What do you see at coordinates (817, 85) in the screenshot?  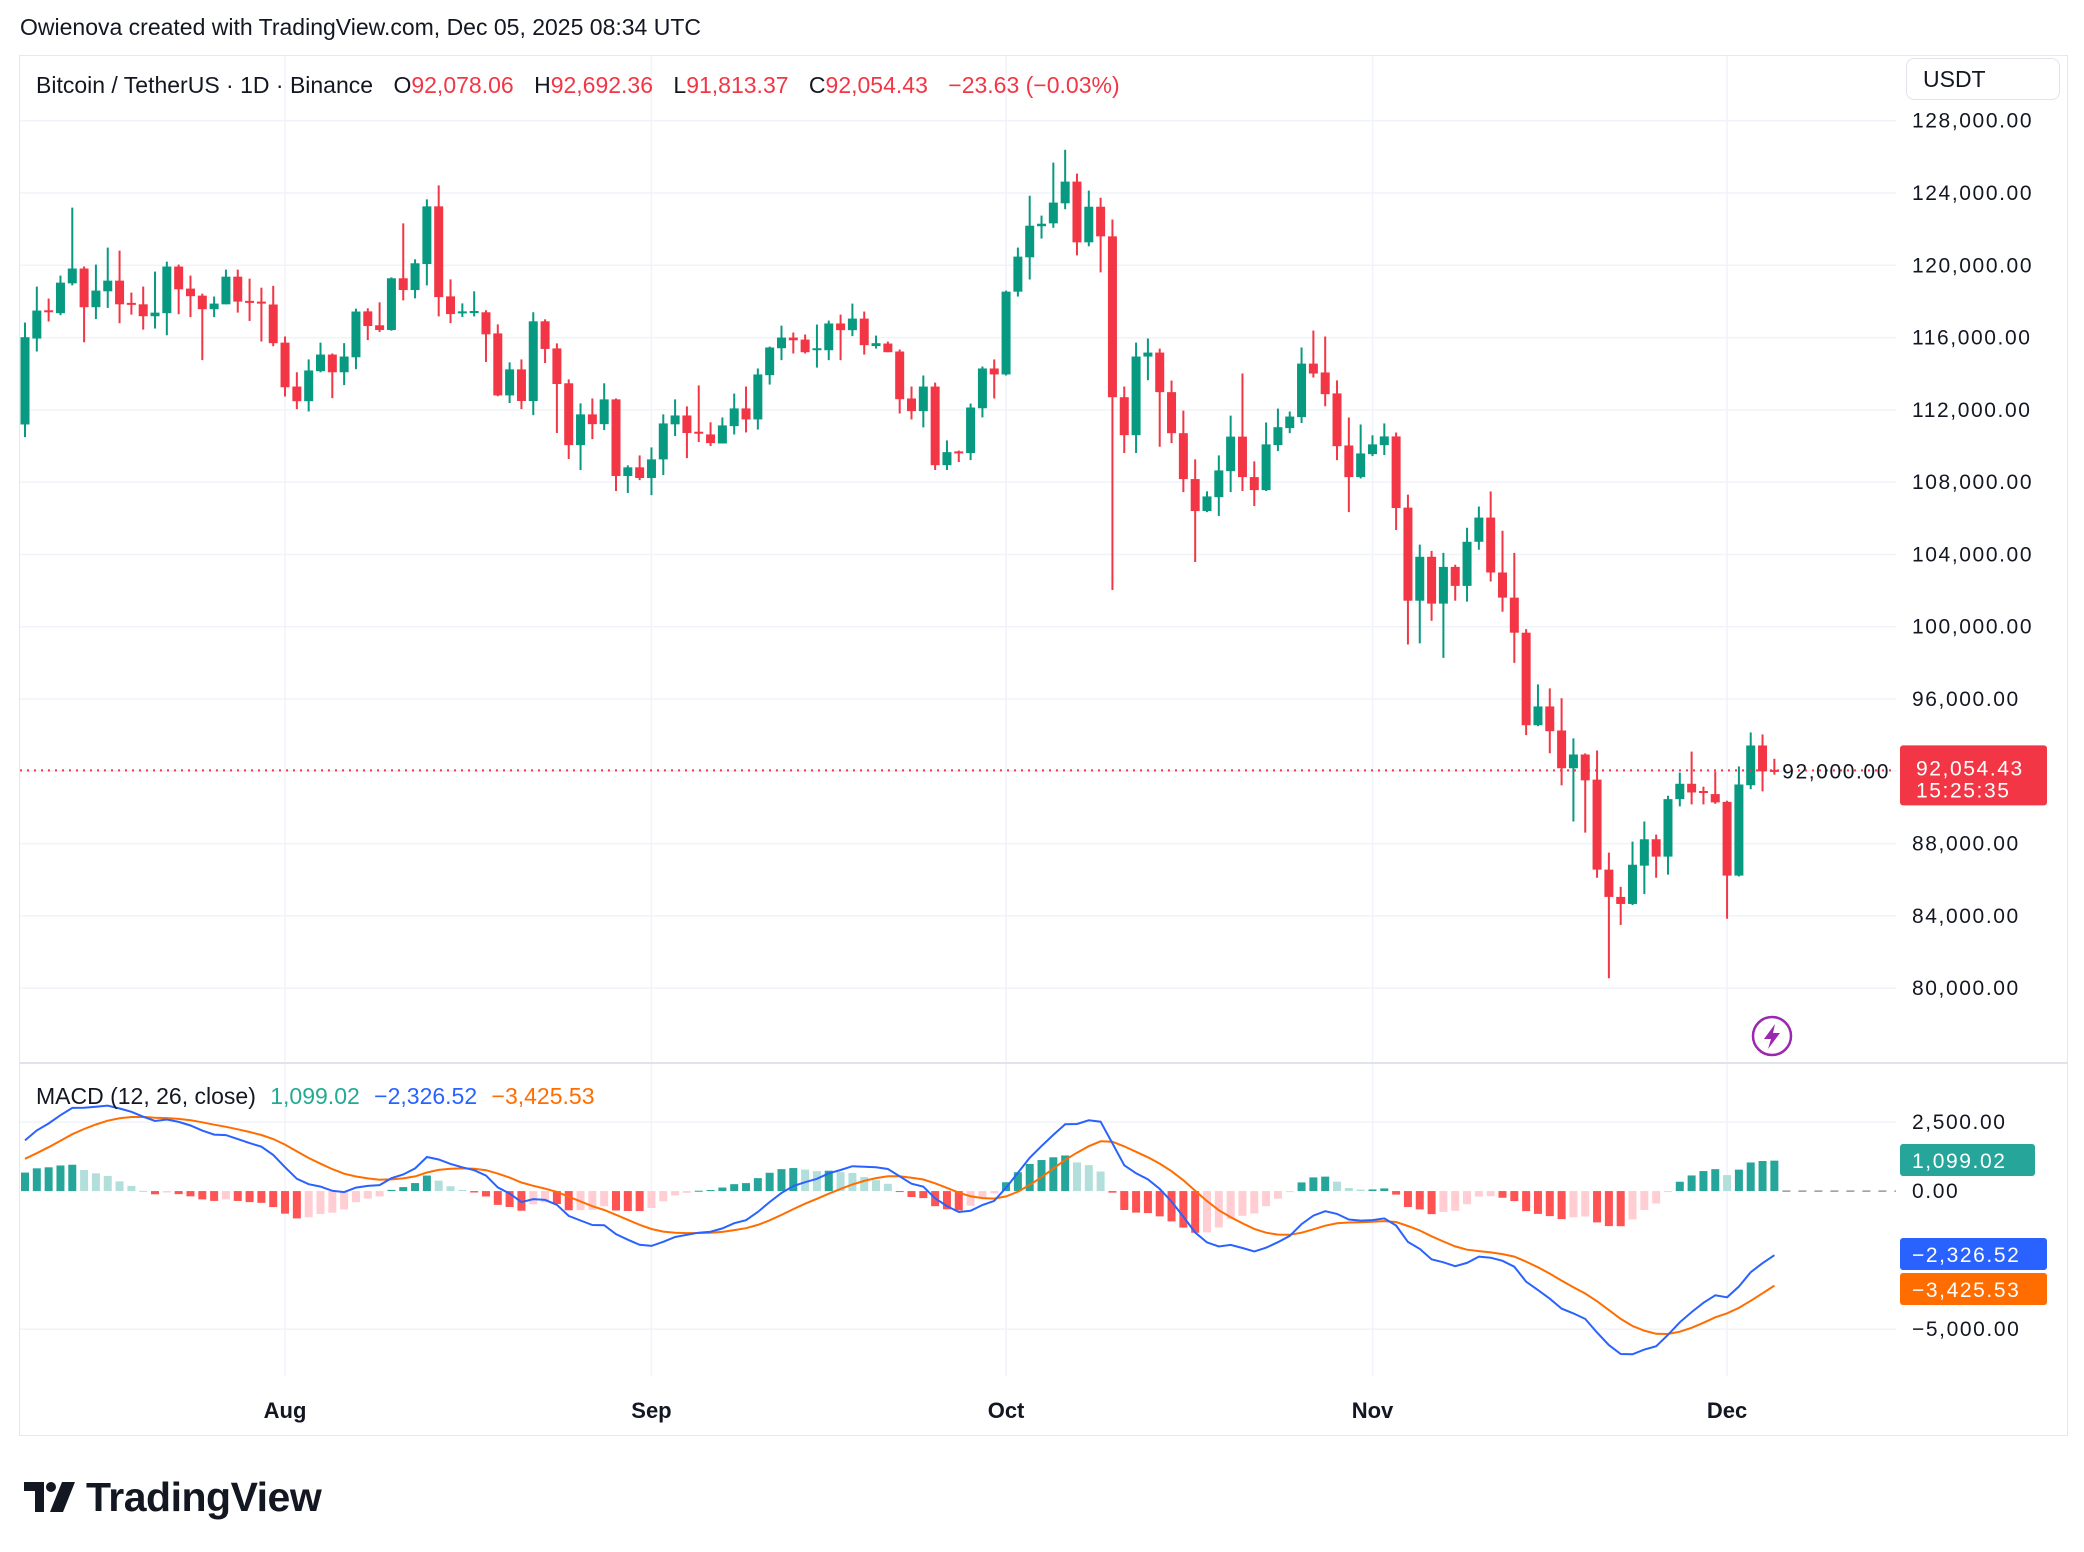 I see `close-label: C` at bounding box center [817, 85].